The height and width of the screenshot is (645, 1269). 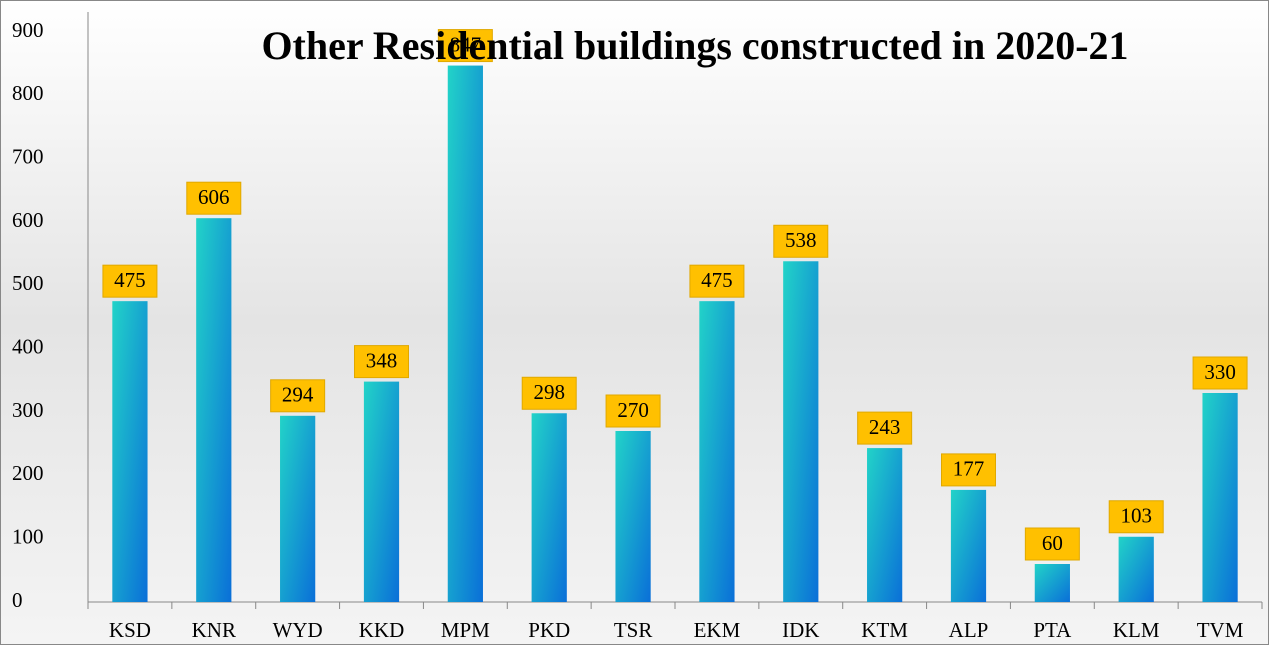 I want to click on y-tick-label: 200, so click(x=28, y=473).